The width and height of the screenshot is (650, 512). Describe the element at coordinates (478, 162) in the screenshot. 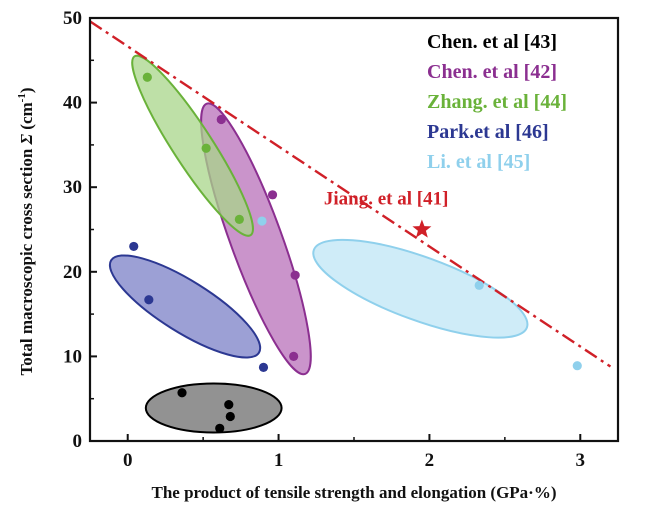

I see `legend-entry-5: Li. et al [45]` at that location.